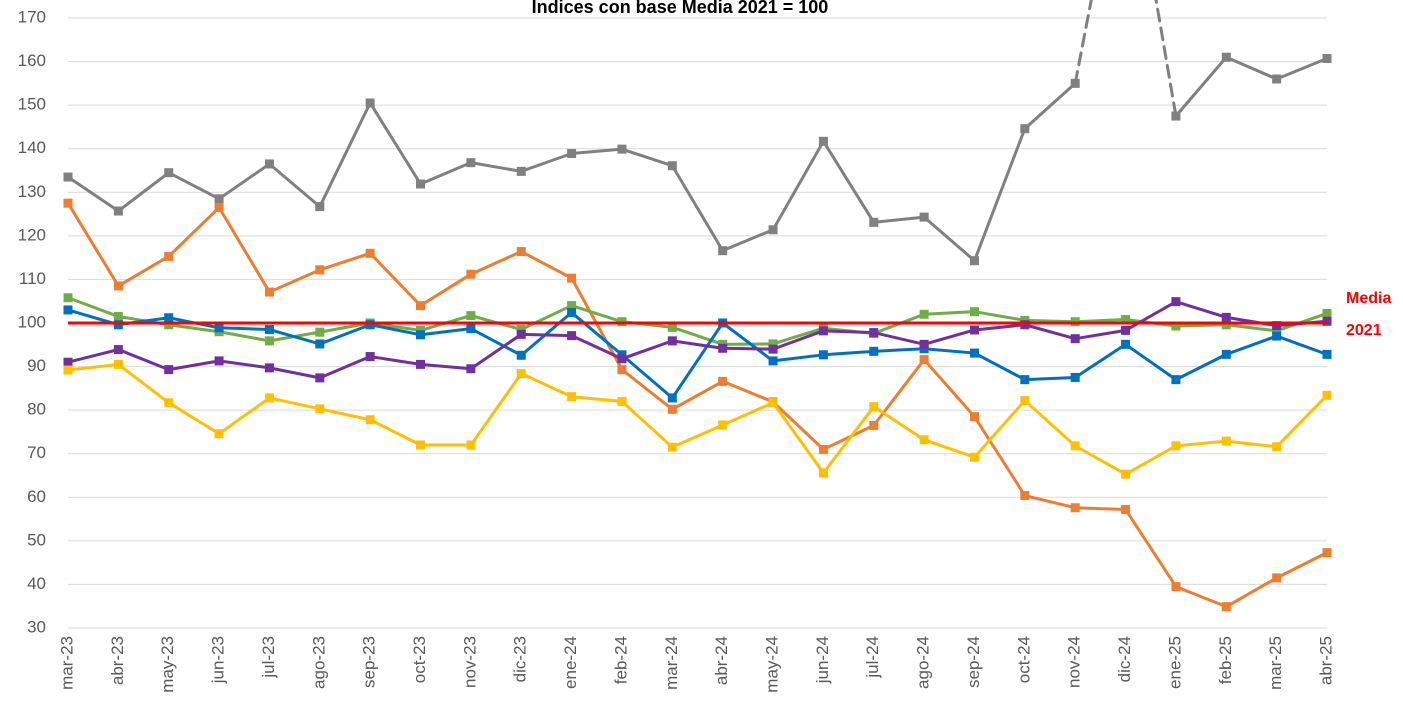 This screenshot has height=713, width=1403. I want to click on y-tick-label: 70, so click(36, 452).